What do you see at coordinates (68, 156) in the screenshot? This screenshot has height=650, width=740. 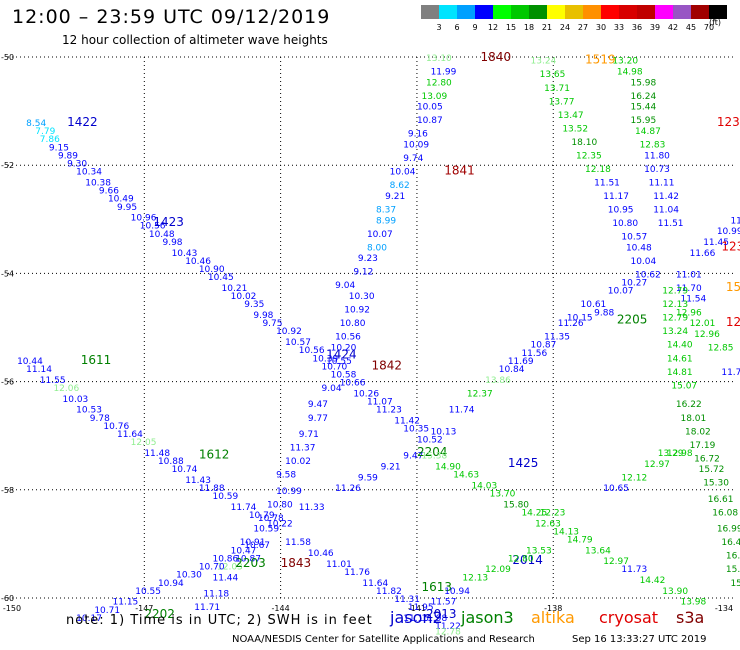 I see `wave-height-label: 9.89` at bounding box center [68, 156].